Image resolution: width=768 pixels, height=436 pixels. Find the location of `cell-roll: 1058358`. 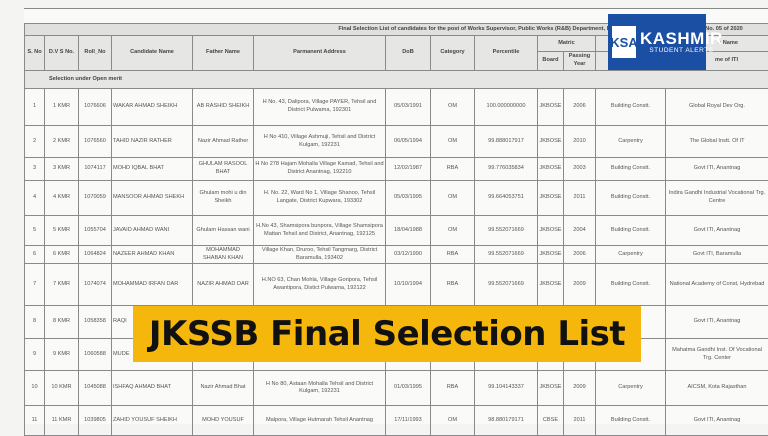

cell-roll: 1058358 is located at coordinates (95, 322).